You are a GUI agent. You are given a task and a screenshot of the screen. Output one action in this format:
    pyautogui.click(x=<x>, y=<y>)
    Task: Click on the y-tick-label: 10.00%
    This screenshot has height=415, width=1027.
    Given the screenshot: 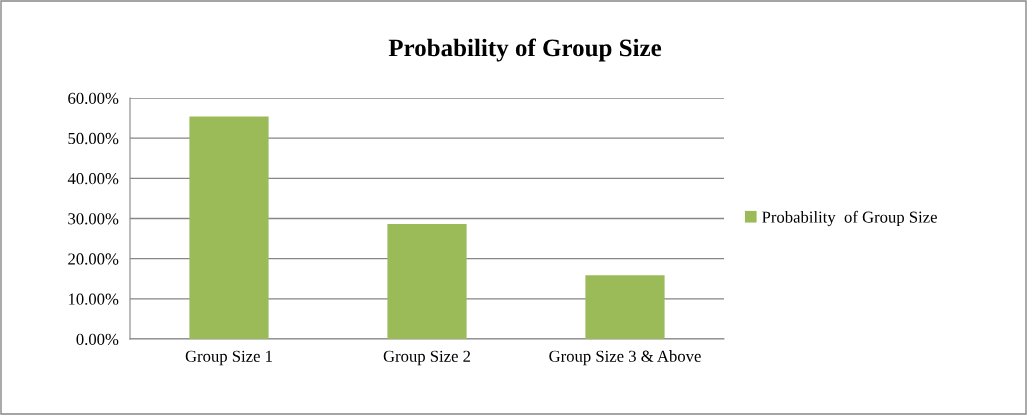 What is the action you would take?
    pyautogui.click(x=93, y=299)
    